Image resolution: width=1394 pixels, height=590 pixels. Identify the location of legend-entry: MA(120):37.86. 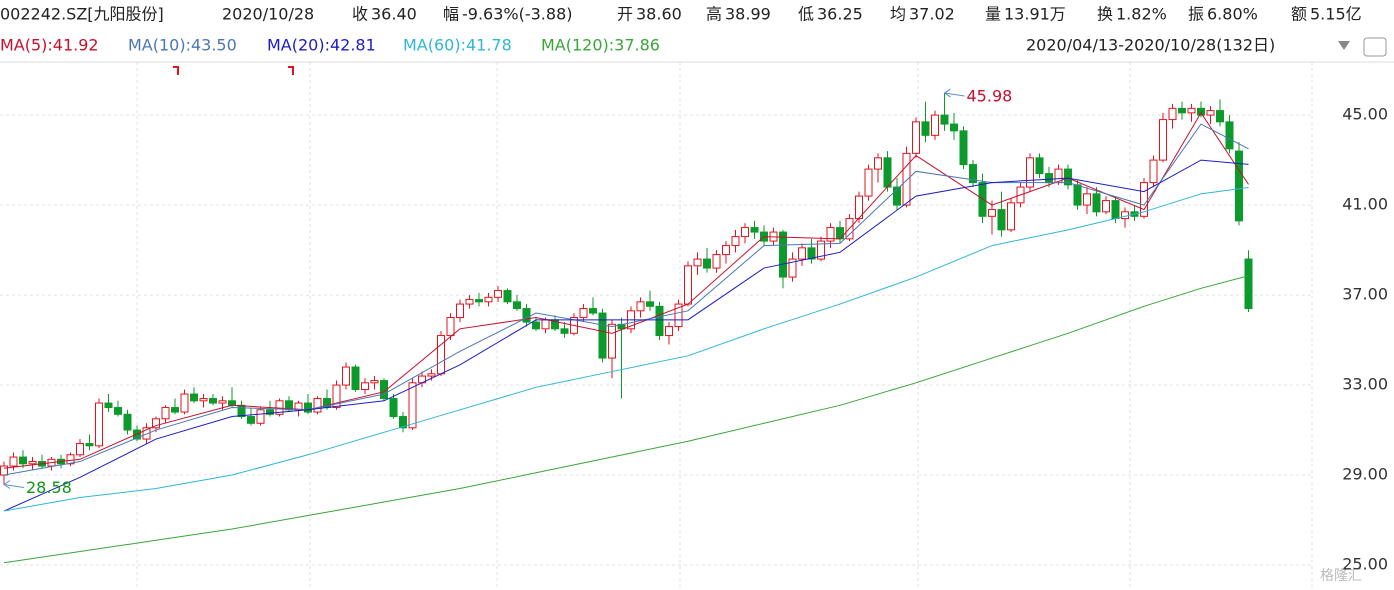
(600, 45).